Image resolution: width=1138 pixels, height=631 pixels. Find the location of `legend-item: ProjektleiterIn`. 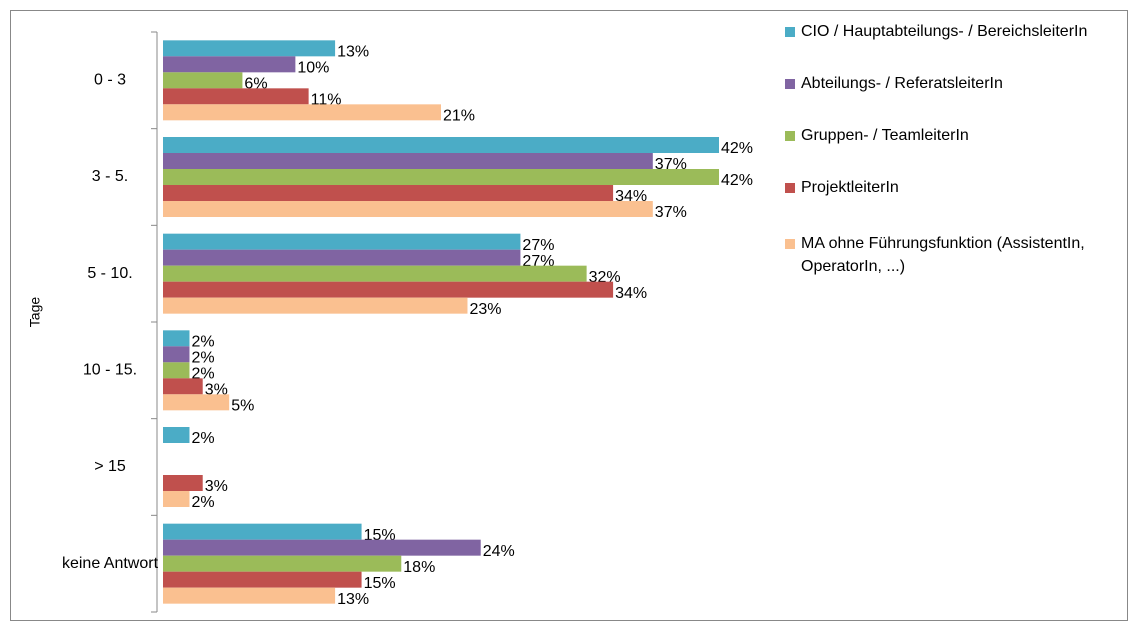

legend-item: ProjektleiterIn is located at coordinates (958, 187).